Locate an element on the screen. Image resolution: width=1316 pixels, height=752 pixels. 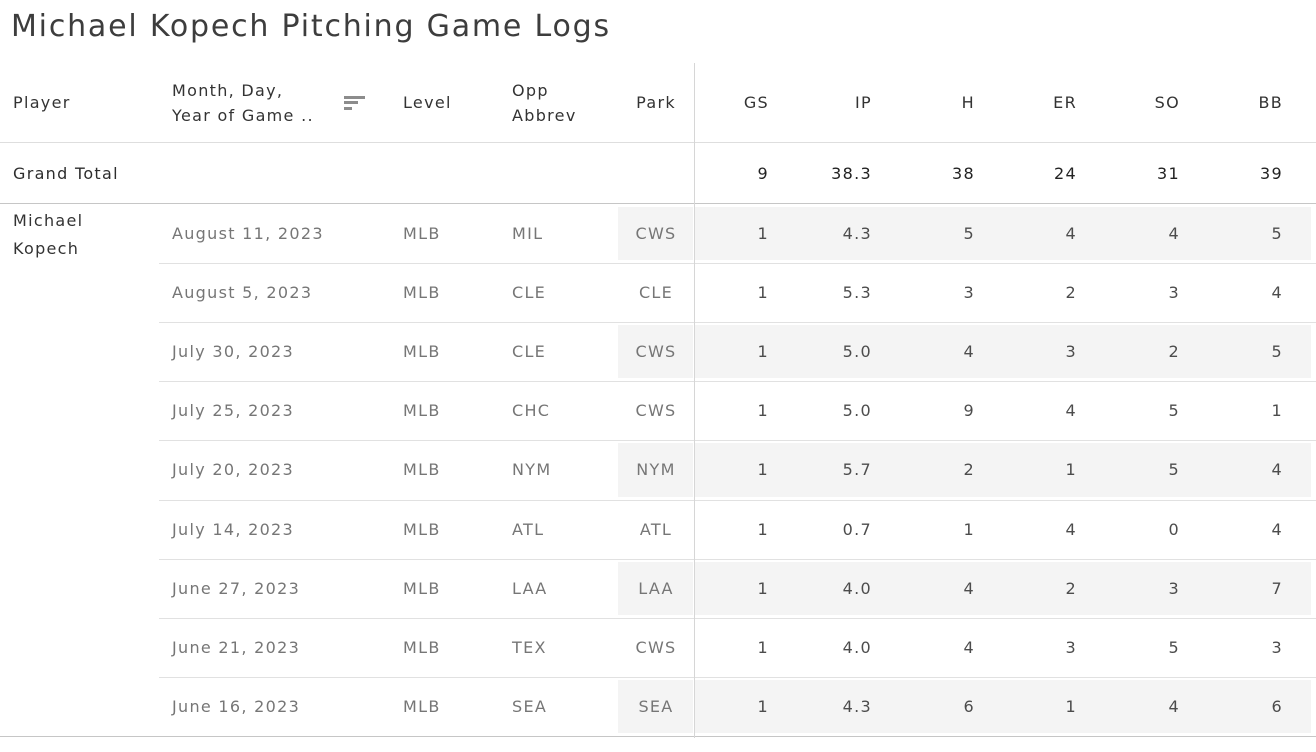
park-cell: NYM is located at coordinates (656, 470).